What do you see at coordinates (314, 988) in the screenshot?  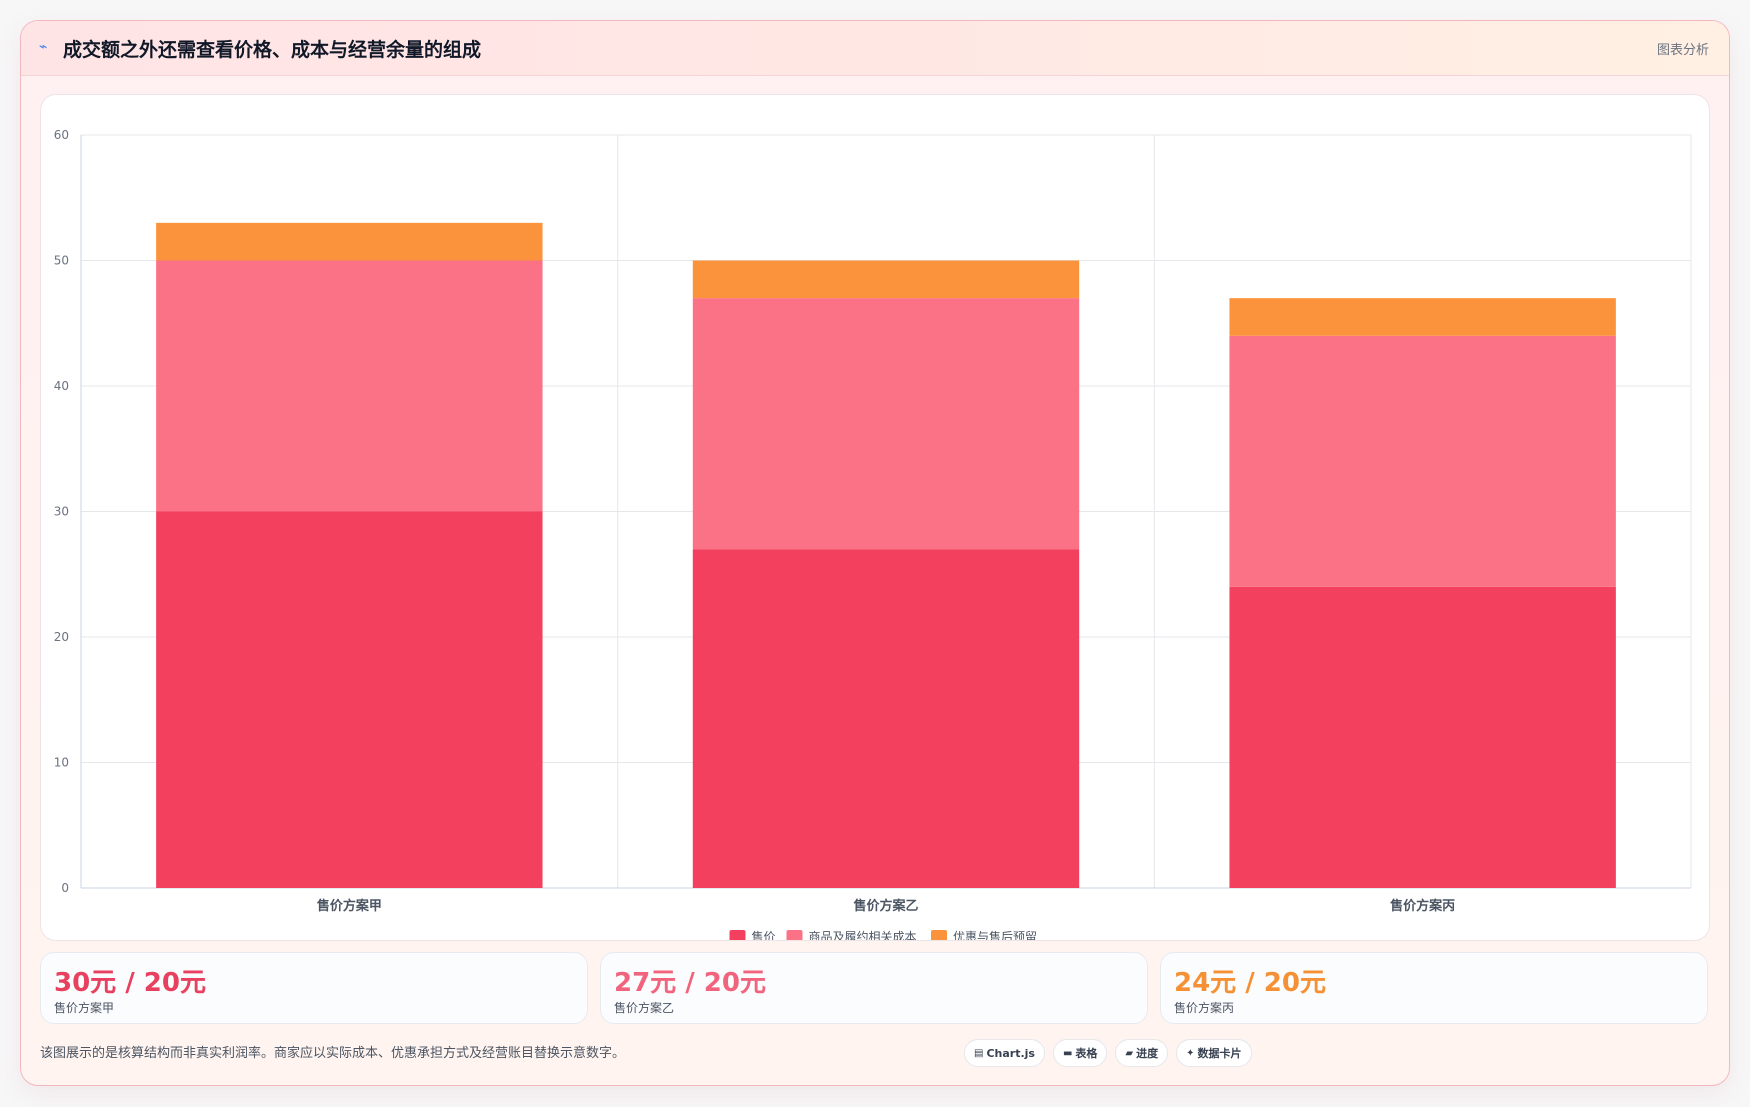 I see `stat-card-a: 30元 / 20元 售价方案甲` at bounding box center [314, 988].